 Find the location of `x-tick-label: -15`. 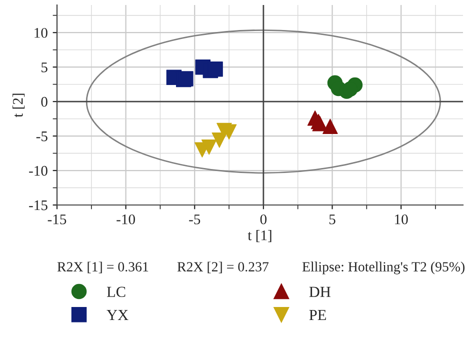

x-tick-label: -15 is located at coordinates (57, 219).